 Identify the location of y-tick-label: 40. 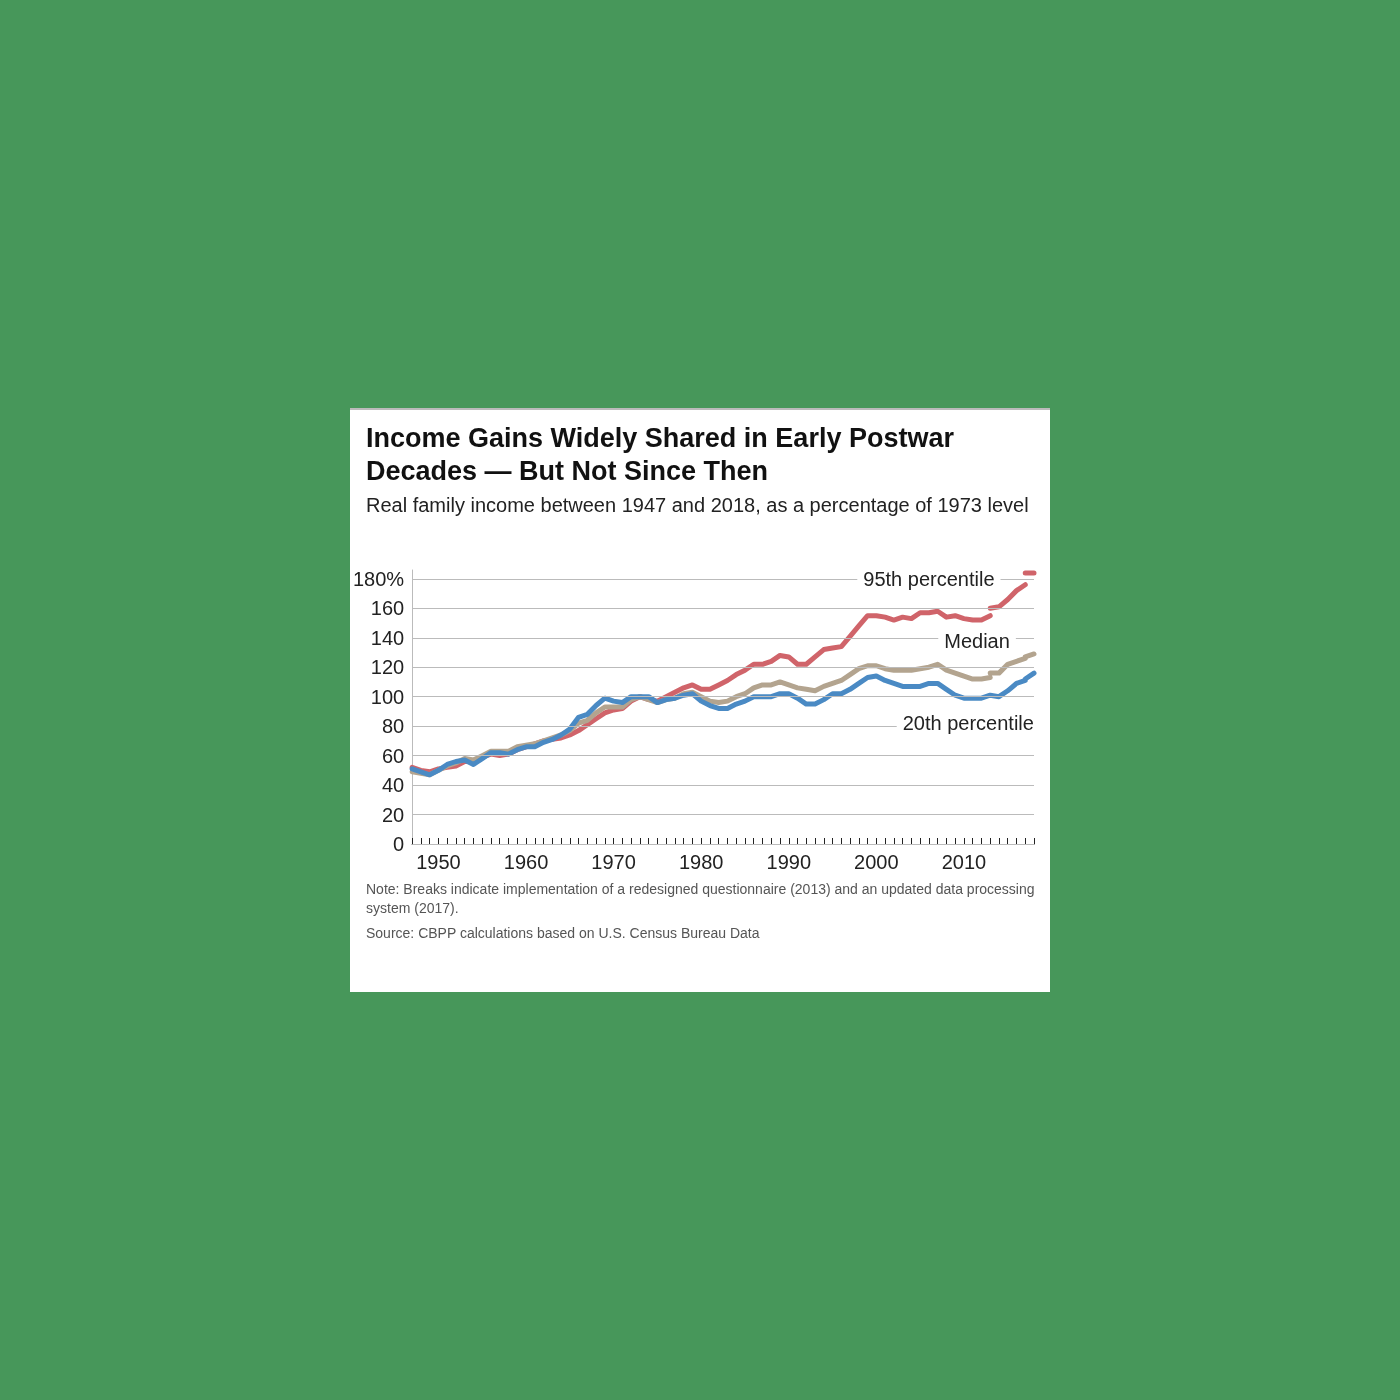
(393, 785).